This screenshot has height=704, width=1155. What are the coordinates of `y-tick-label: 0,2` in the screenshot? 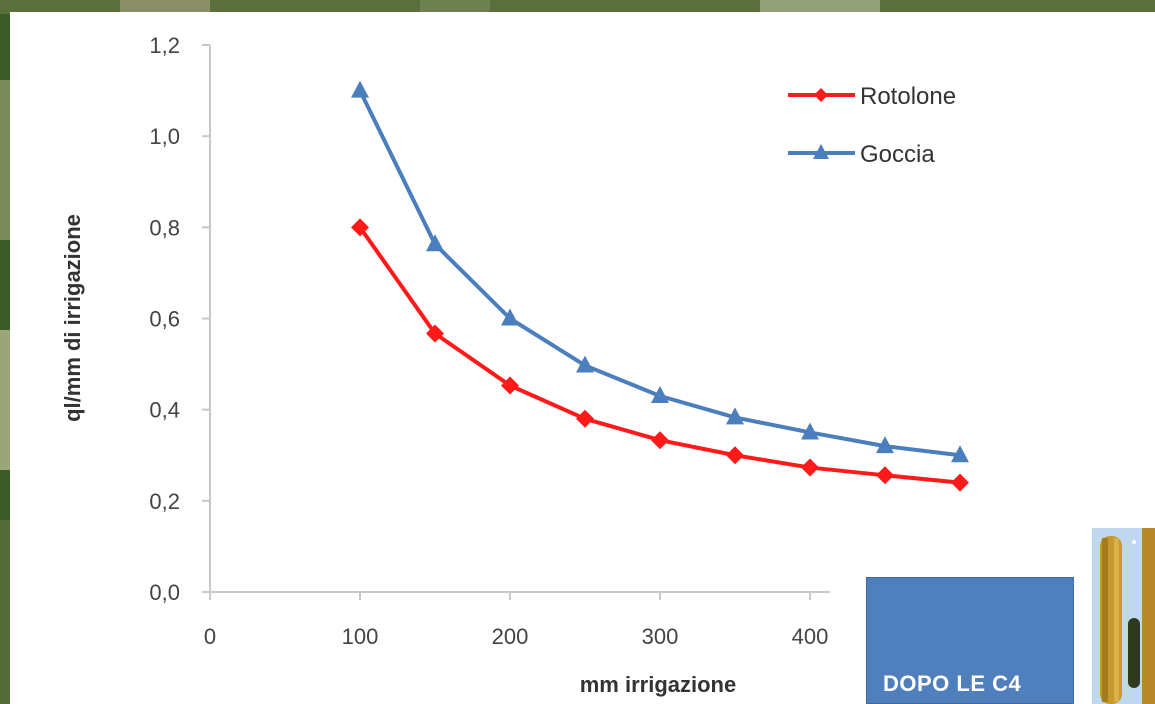 It's located at (164, 501).